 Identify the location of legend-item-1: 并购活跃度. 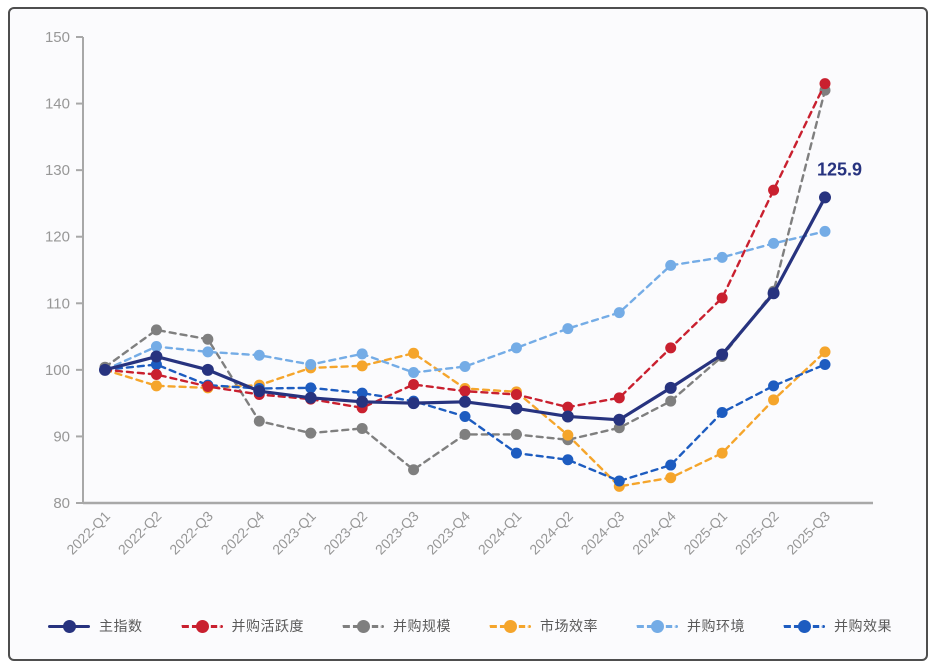
(242, 626).